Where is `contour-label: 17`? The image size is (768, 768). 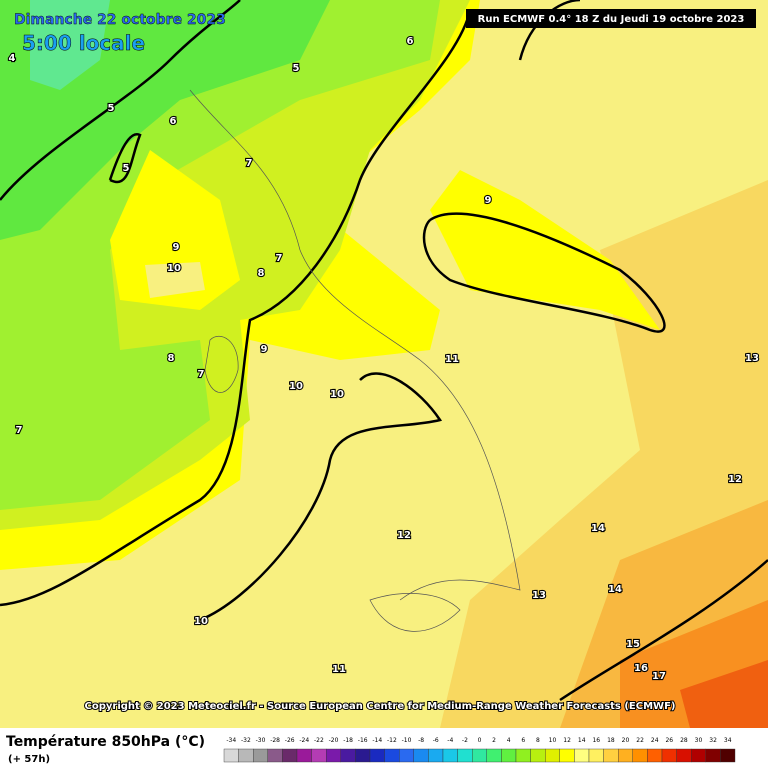 contour-label: 17 is located at coordinates (659, 676).